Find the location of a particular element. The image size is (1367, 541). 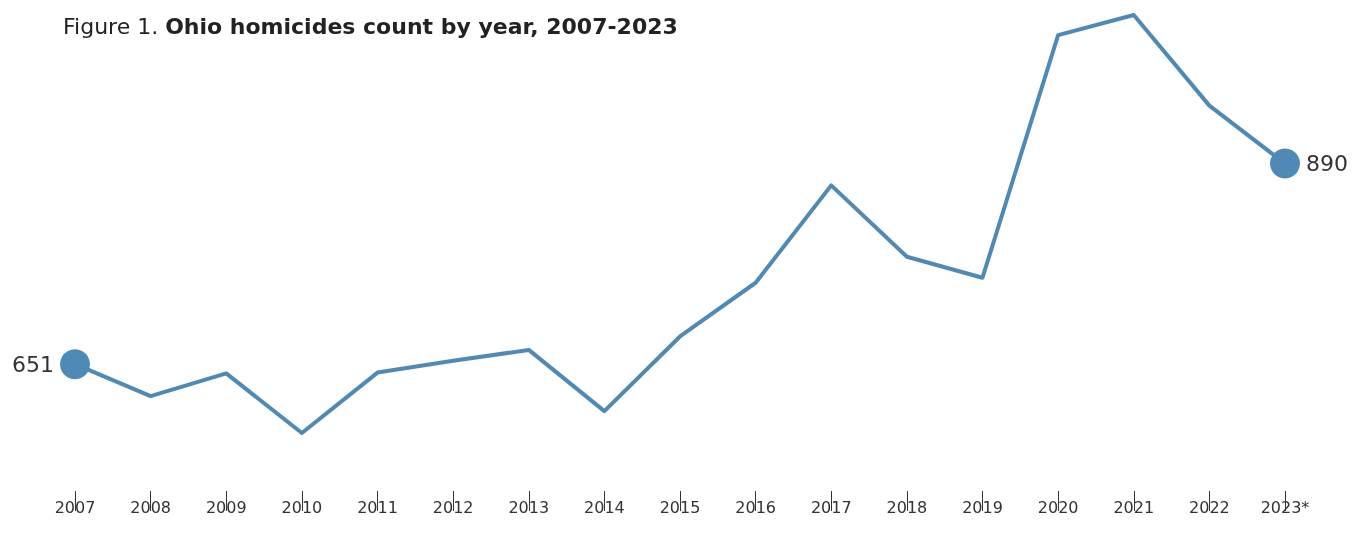

x-tick-label: 2023* is located at coordinates (1285, 507).